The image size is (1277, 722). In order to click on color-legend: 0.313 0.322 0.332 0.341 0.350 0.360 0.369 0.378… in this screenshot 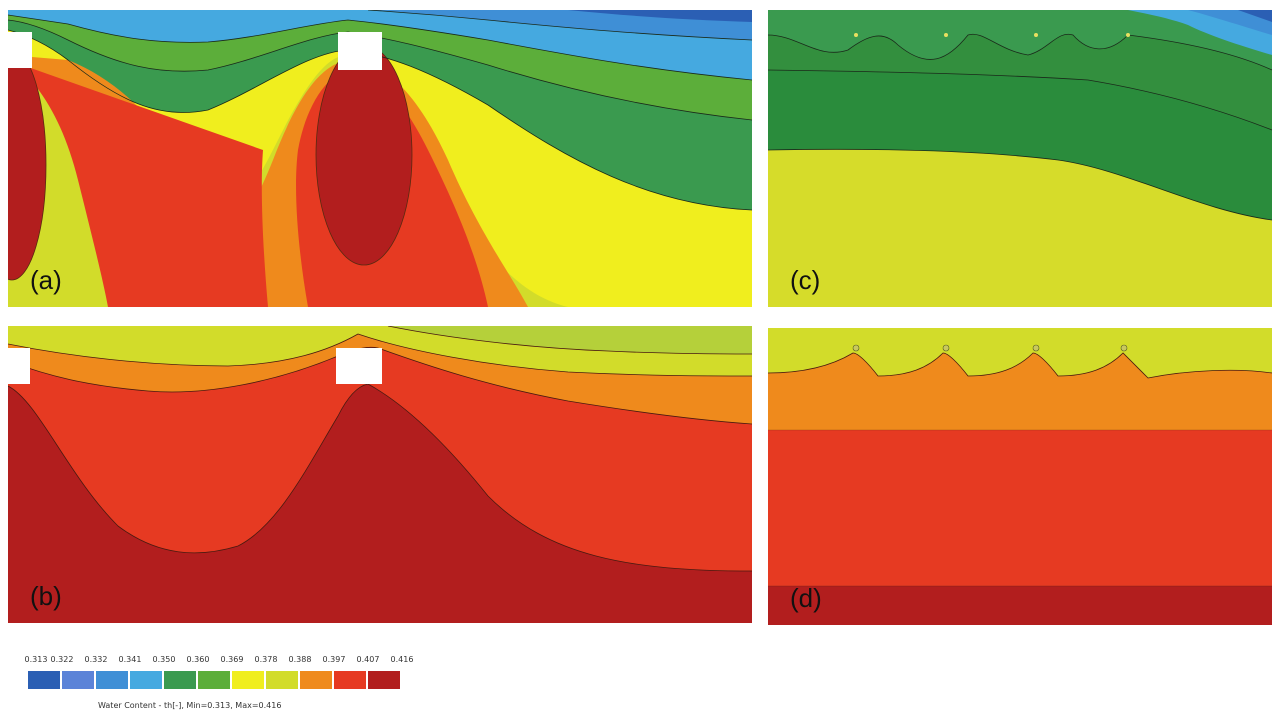, I will do `click(236, 687)`.